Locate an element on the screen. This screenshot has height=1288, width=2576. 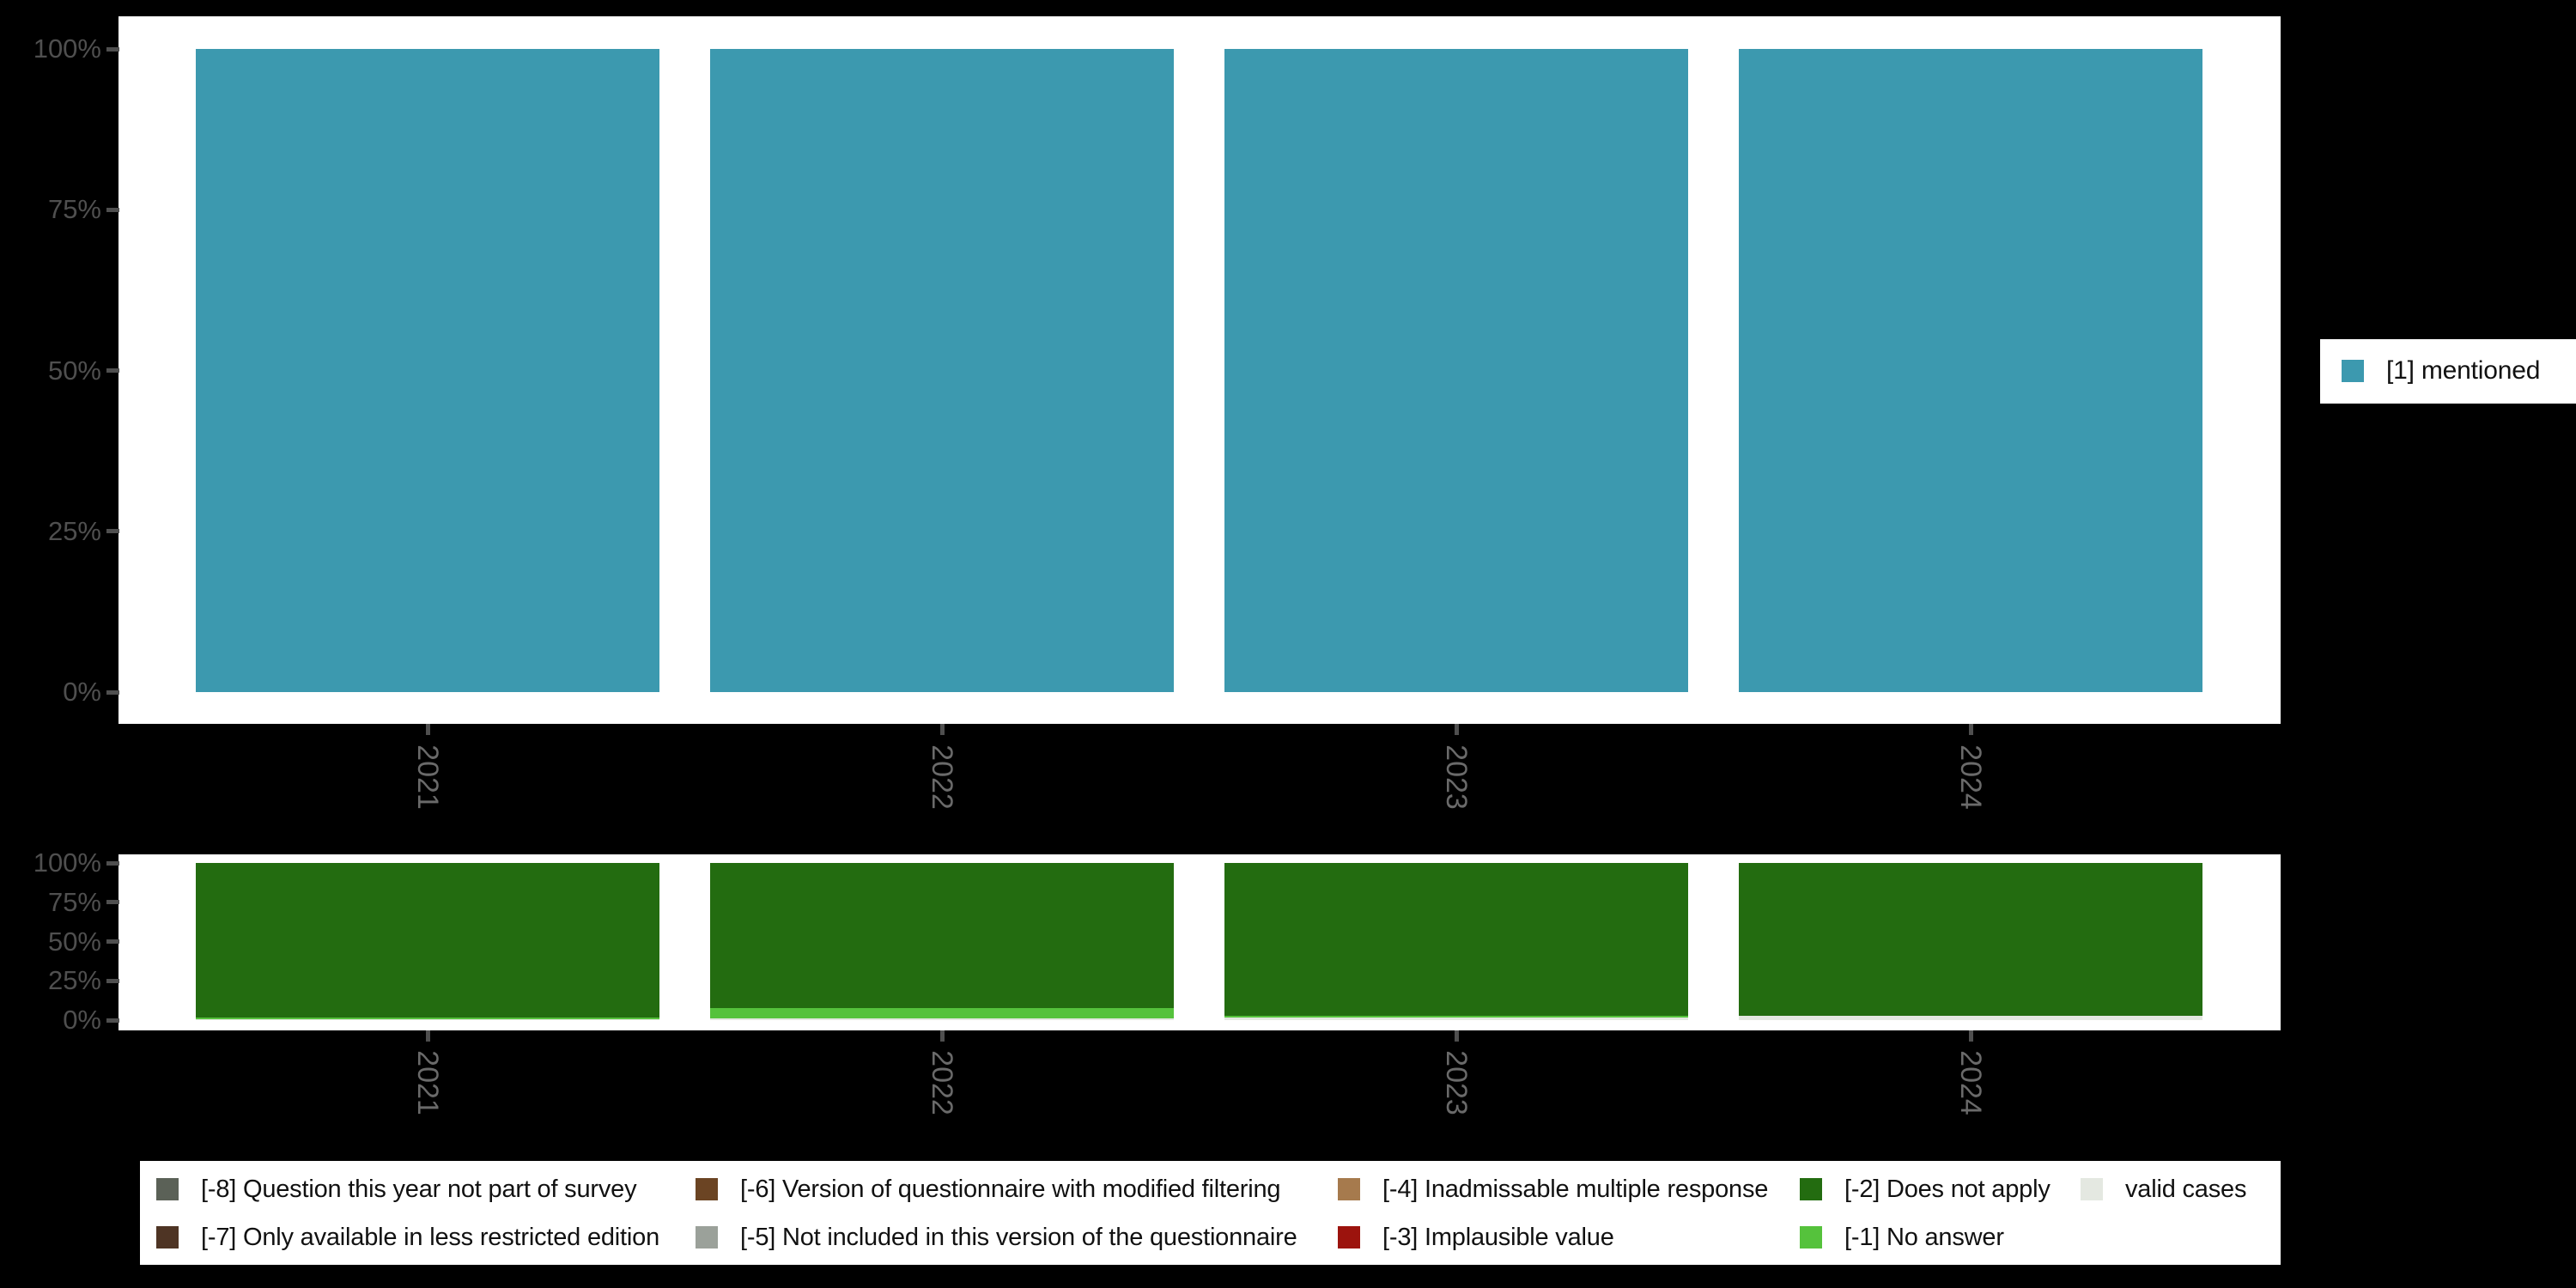
legend-label: [-1] No answer is located at coordinates (1924, 1237).